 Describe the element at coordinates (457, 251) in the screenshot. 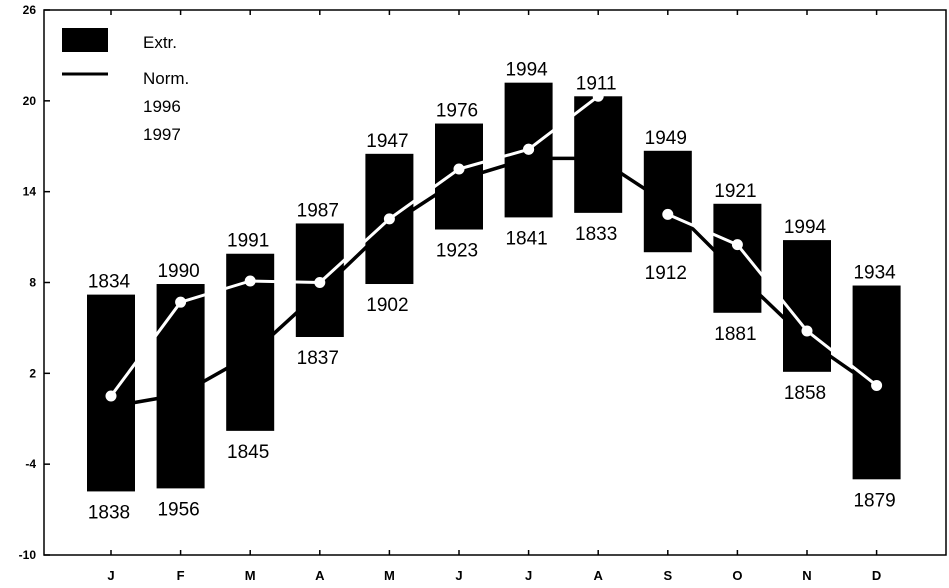

I see `record-low-year: 1923` at that location.